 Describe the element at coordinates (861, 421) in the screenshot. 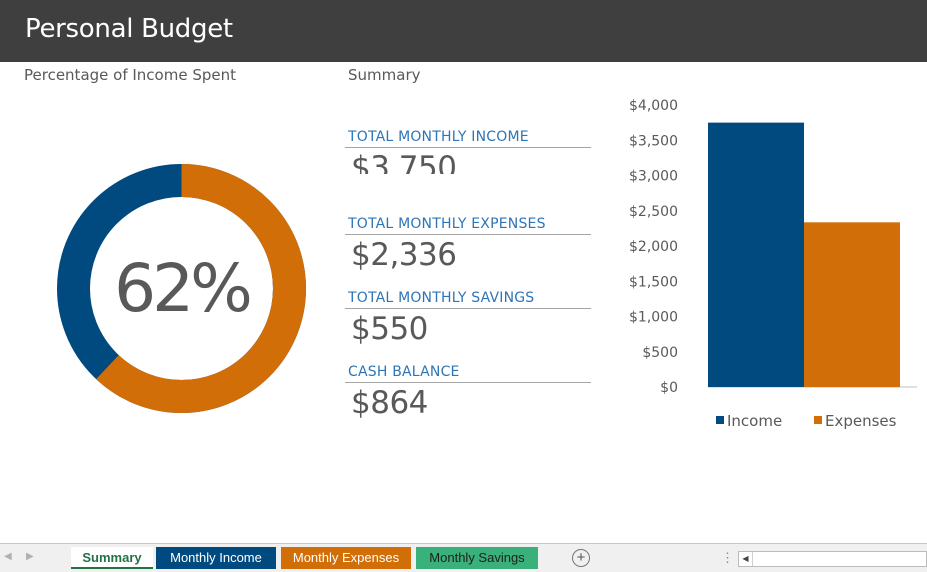

I see `legend-label: Expenses` at that location.